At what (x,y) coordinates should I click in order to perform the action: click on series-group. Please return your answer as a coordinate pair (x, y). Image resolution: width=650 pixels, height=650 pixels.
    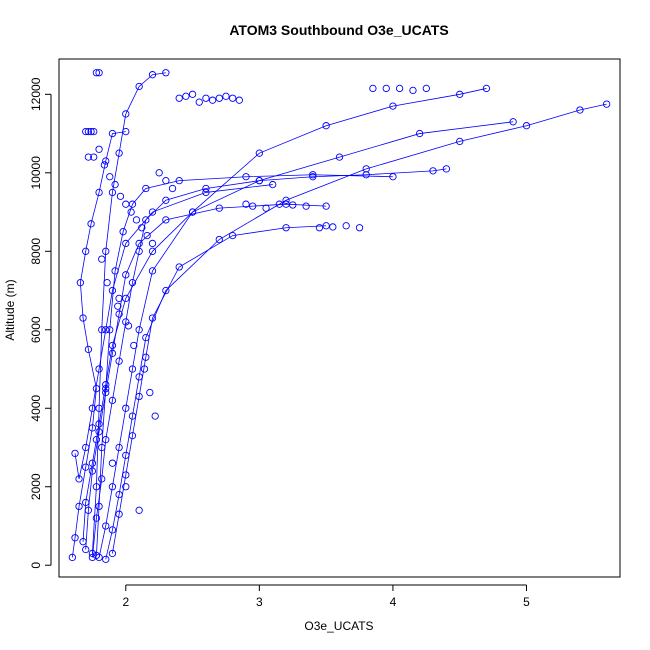
    Looking at the image, I should click on (99, 344).